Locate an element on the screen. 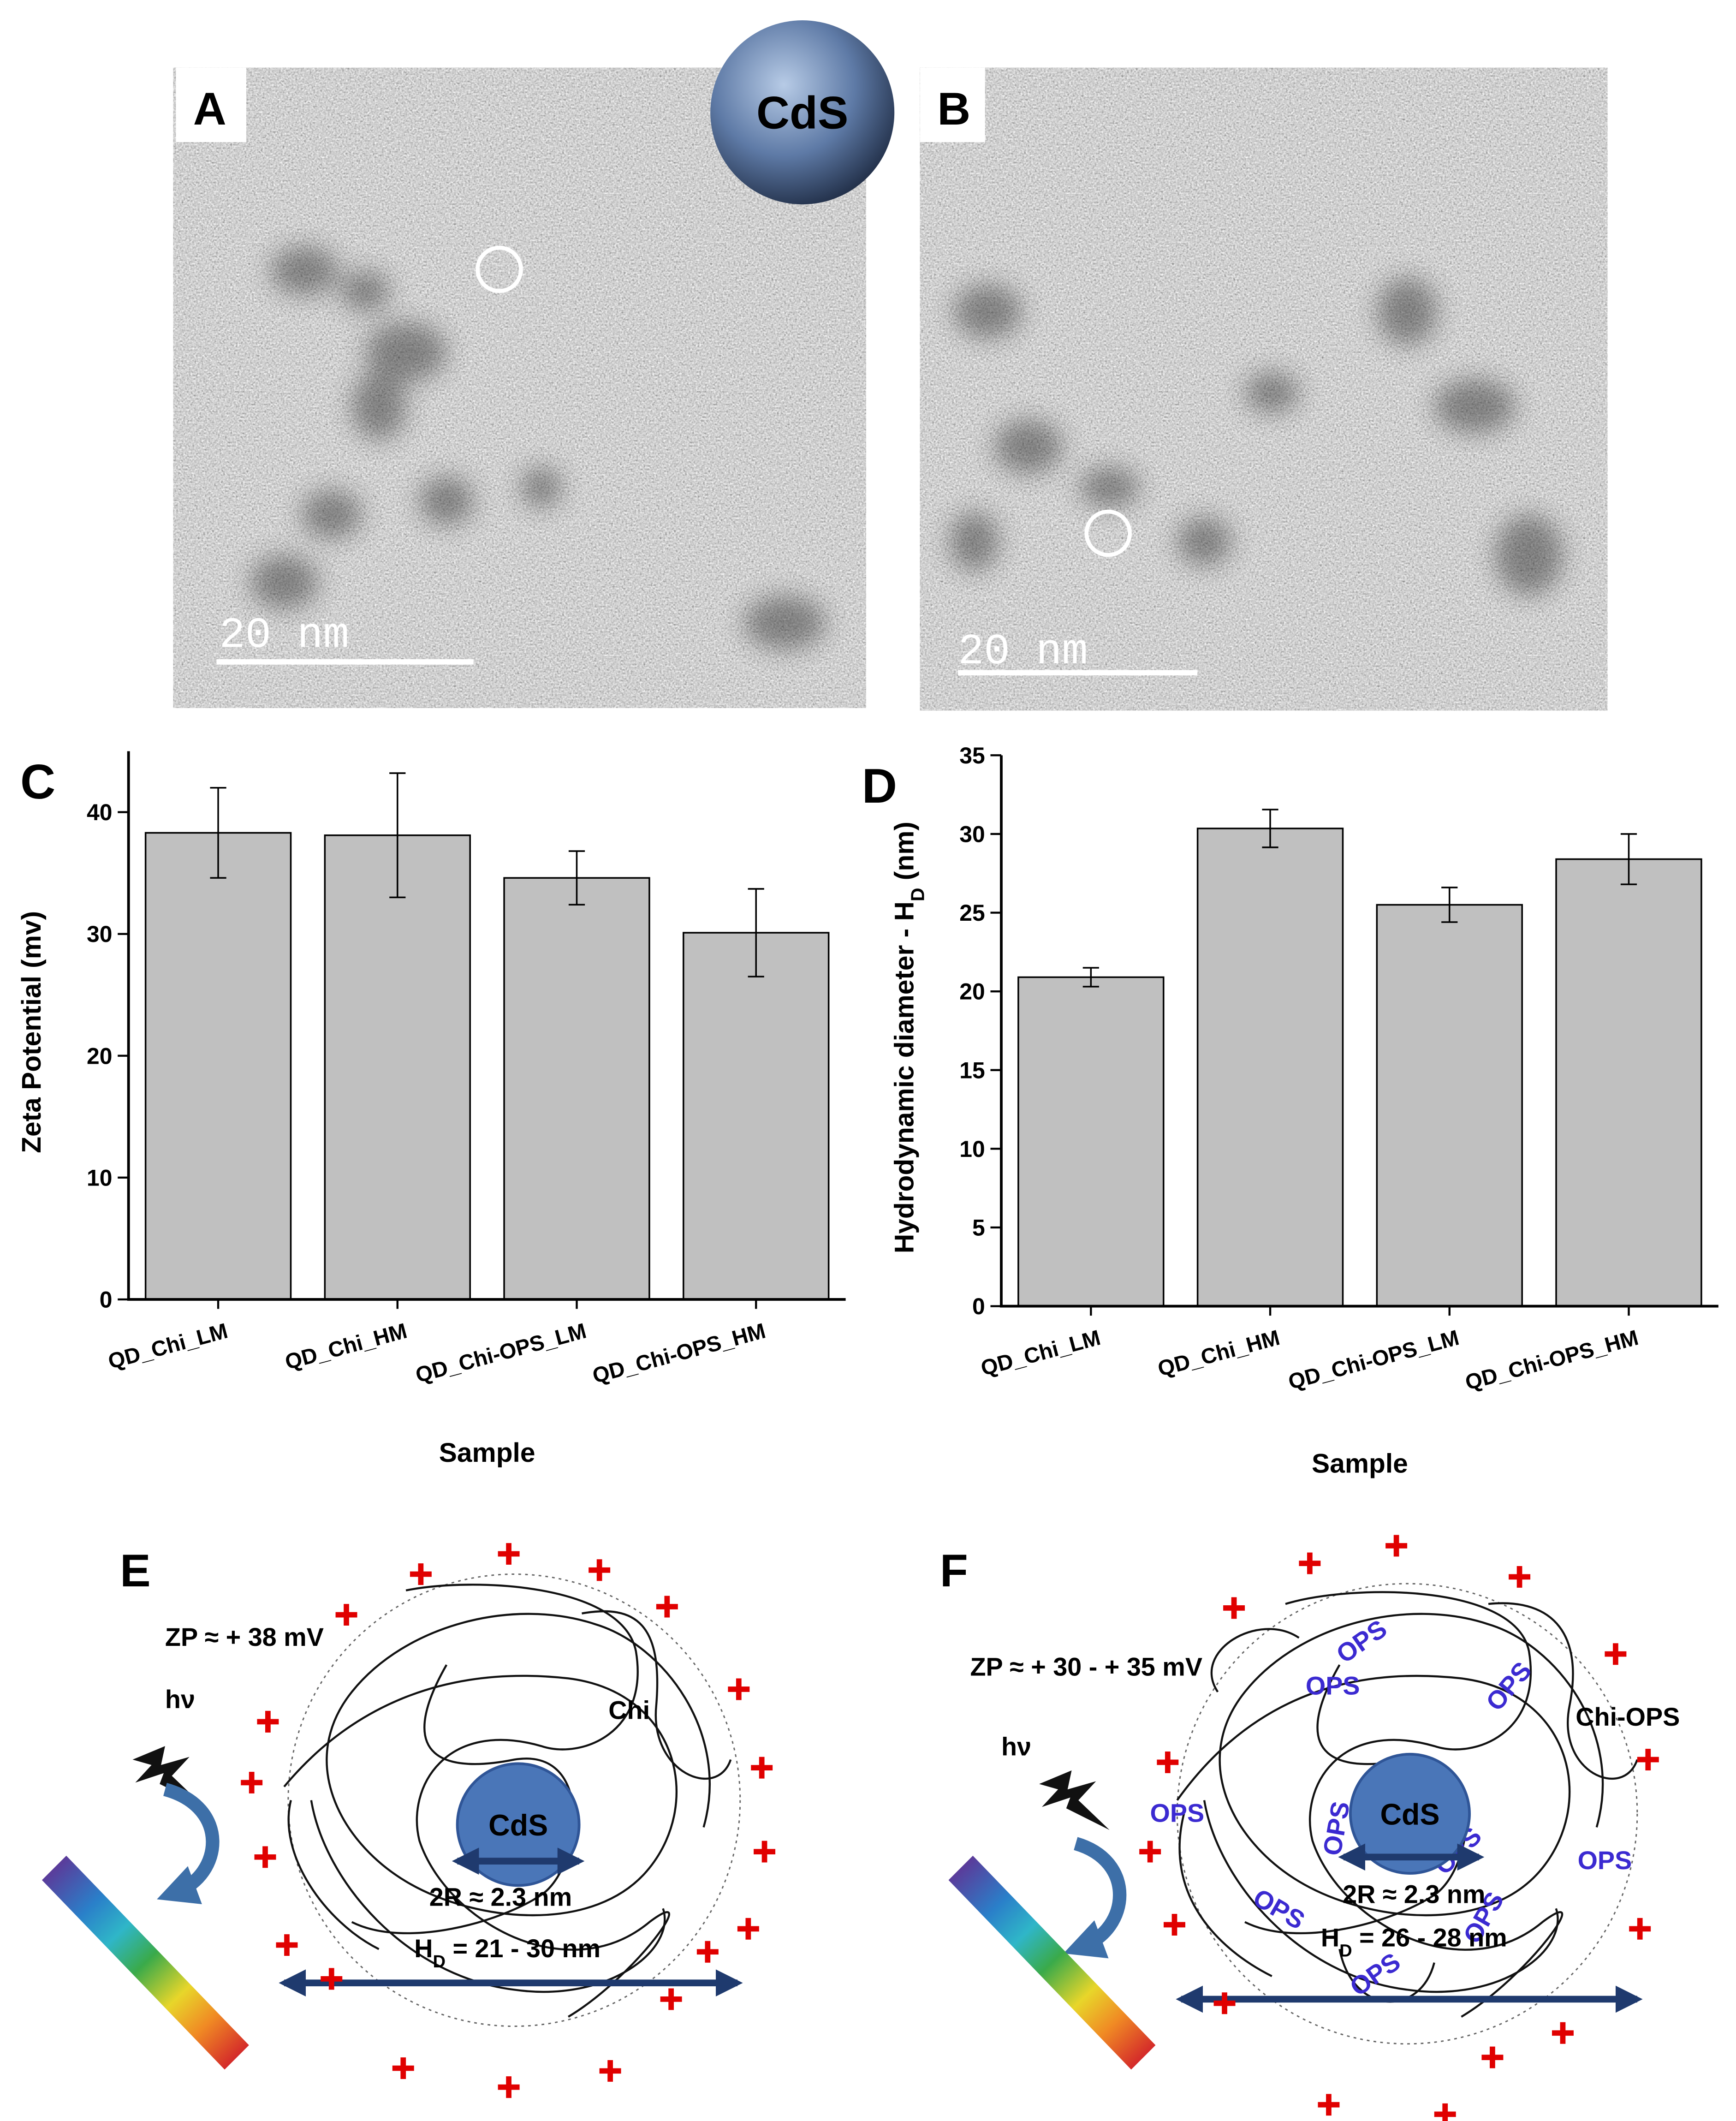 This screenshot has height=2121, width=1736. zeta-note: ZP ≈ + 38 mV is located at coordinates (244, 1637).